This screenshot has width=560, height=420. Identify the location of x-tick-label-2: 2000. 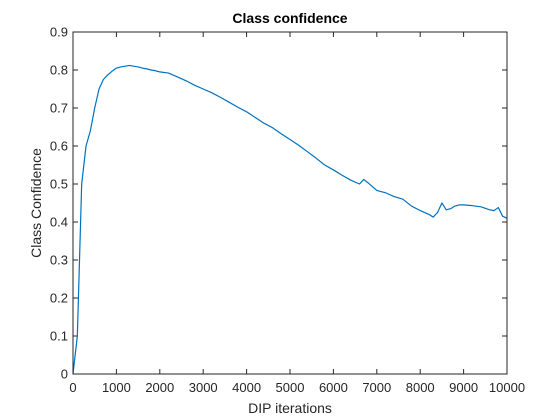
(159, 387).